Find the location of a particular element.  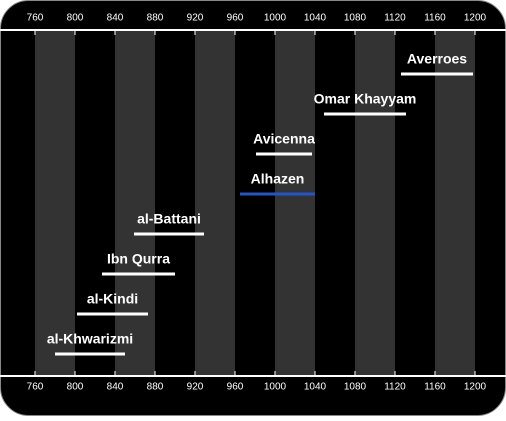

name-label: Omar Khayyam is located at coordinates (365, 99).